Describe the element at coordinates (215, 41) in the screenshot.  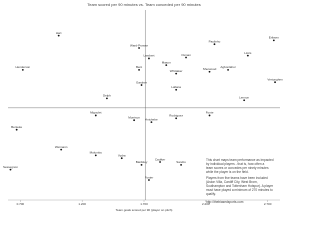
I see `point-label: Paulinho` at that location.